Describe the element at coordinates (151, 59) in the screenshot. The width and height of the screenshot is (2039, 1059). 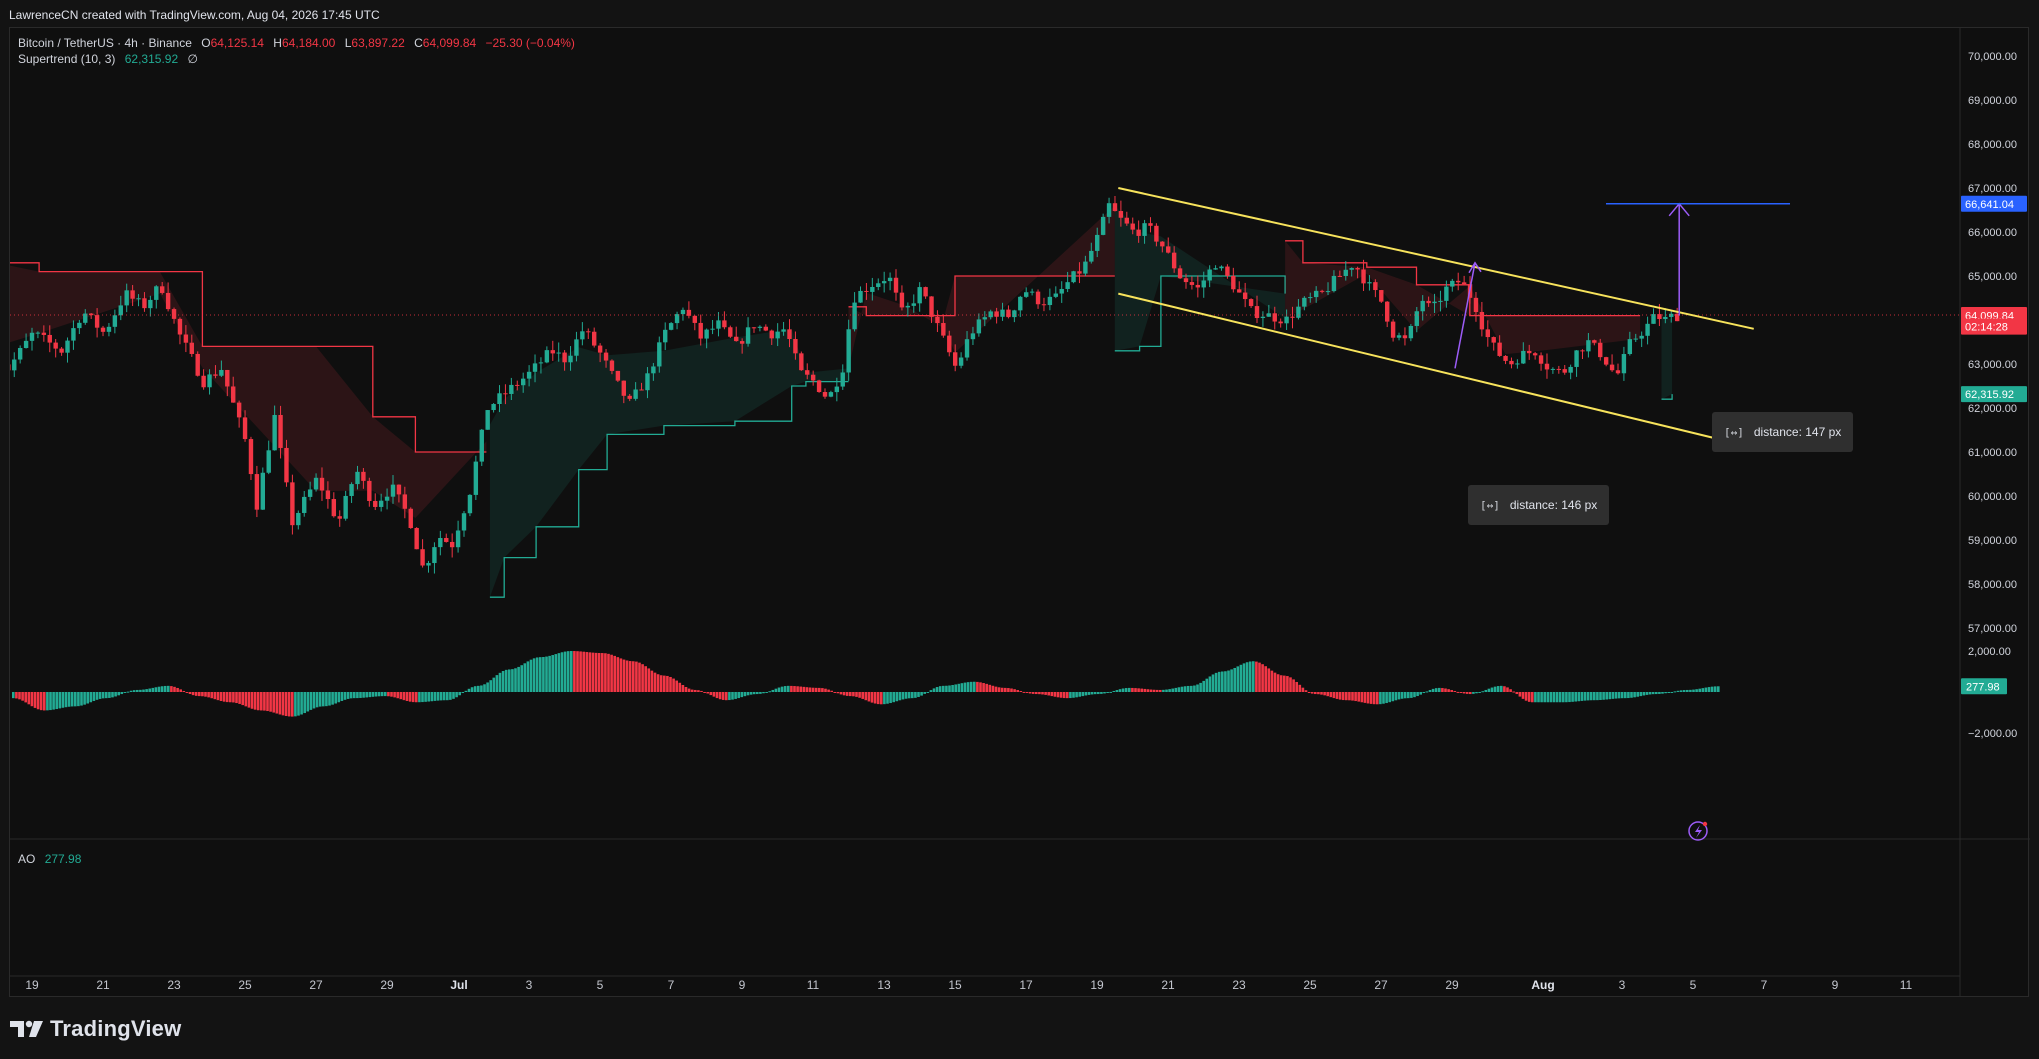
I see `supertrend-value: 62,315.92` at that location.